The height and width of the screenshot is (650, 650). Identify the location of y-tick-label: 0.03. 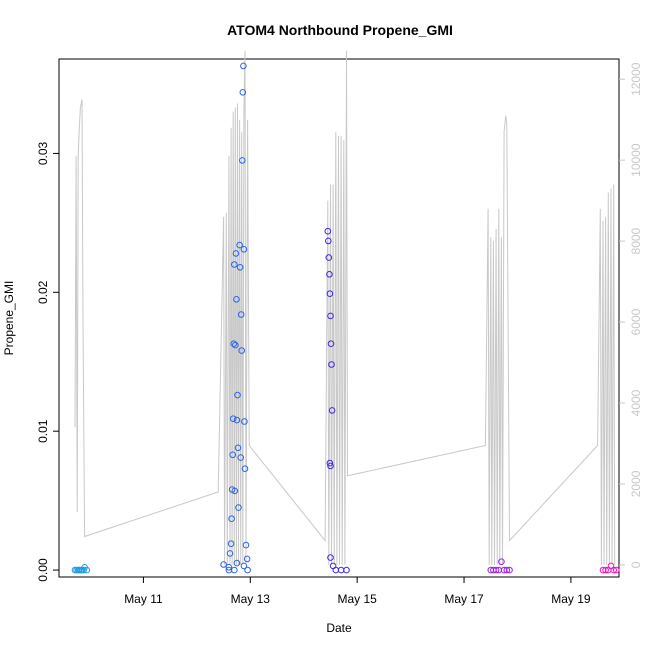
(43, 153).